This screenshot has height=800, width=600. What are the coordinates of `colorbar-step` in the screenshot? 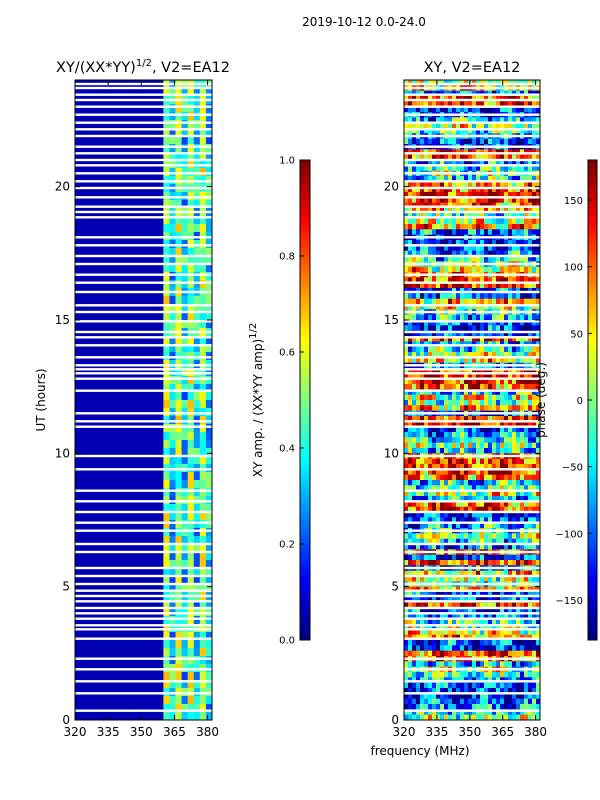 It's located at (305, 202).